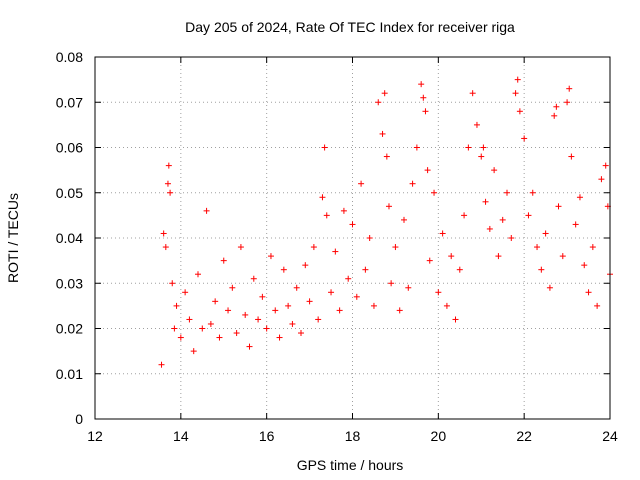 This screenshot has height=480, width=640. What do you see at coordinates (267, 436) in the screenshot?
I see `x-tick-label: 16` at bounding box center [267, 436].